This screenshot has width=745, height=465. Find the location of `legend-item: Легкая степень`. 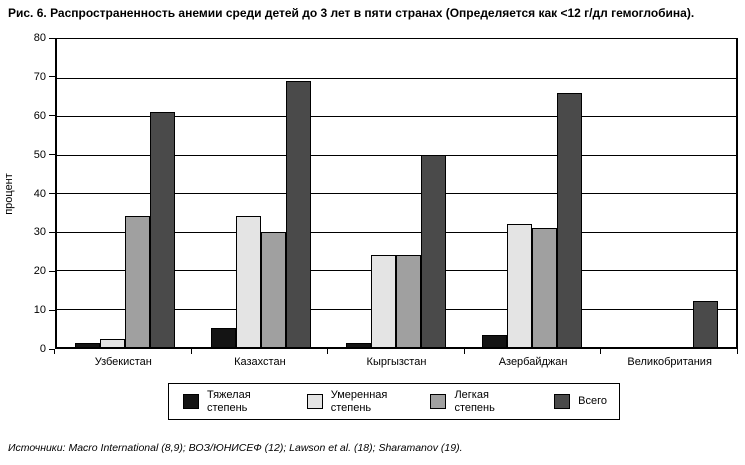

legend-item: Легкая степень is located at coordinates (478, 401).